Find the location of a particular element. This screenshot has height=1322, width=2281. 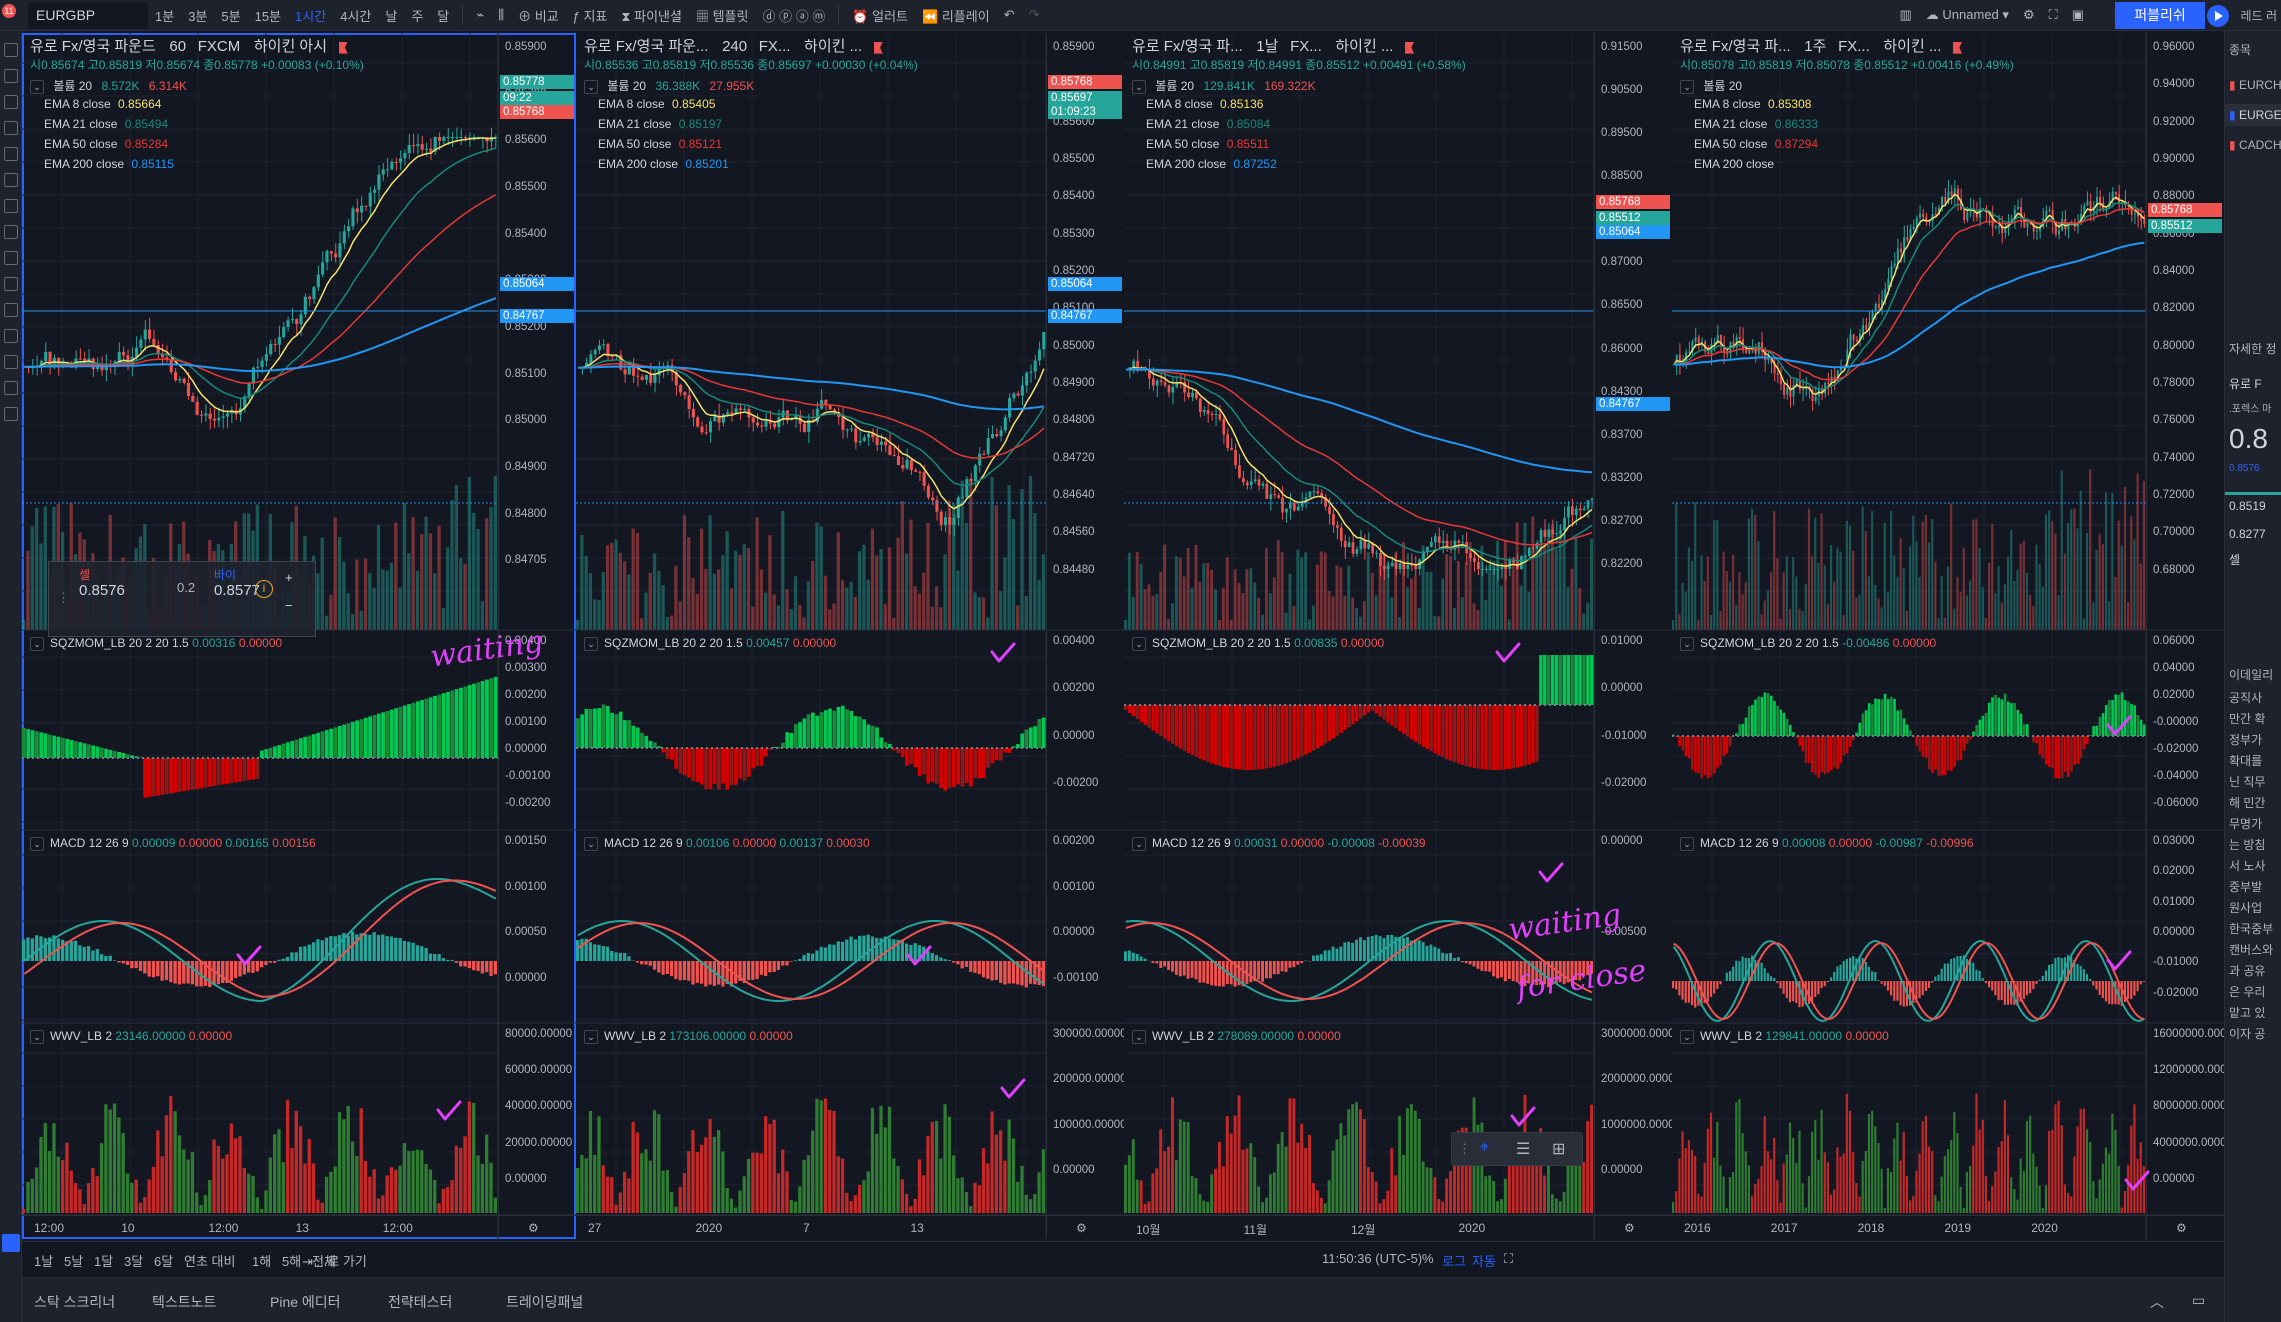

plus-icon: + is located at coordinates (289, 577).